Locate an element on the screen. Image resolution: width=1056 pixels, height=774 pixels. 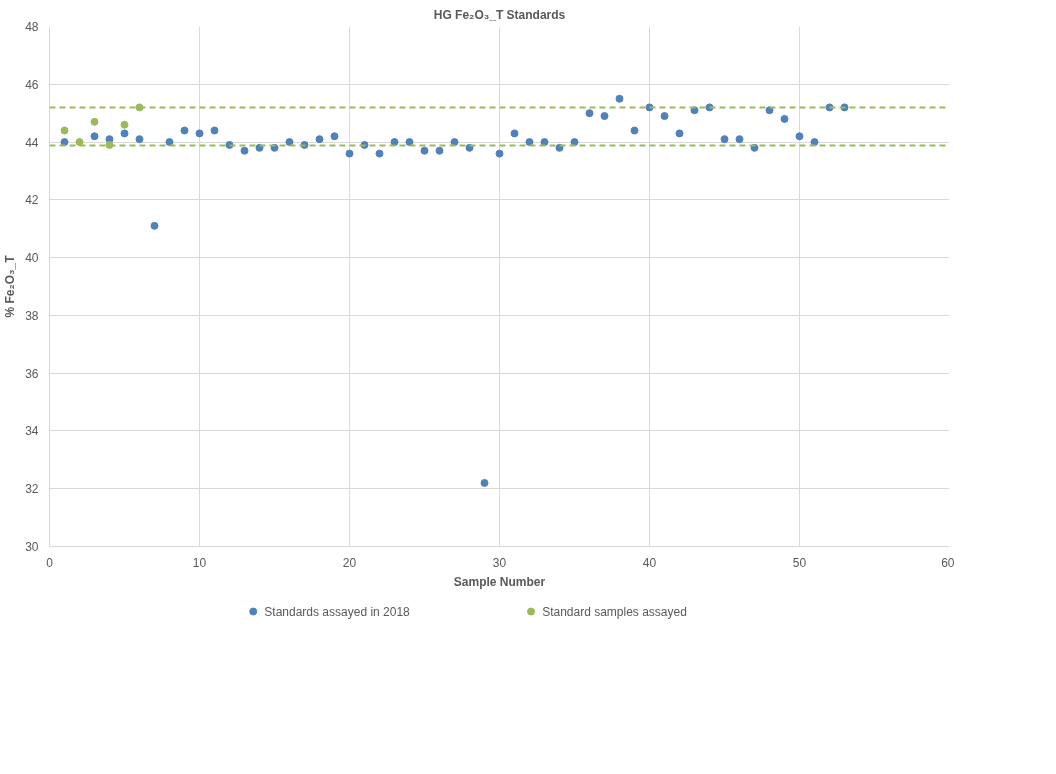
x-tick-label: 10 is located at coordinates (199, 562).